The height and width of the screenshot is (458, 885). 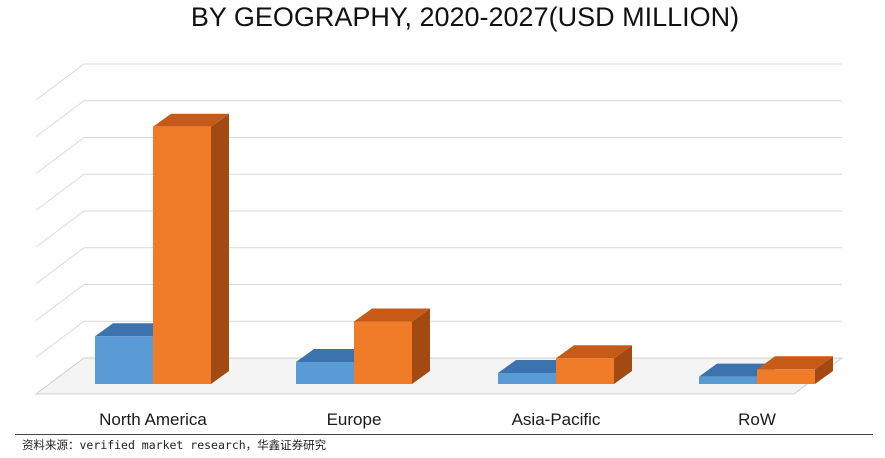 I want to click on source-divider, so click(x=444, y=434).